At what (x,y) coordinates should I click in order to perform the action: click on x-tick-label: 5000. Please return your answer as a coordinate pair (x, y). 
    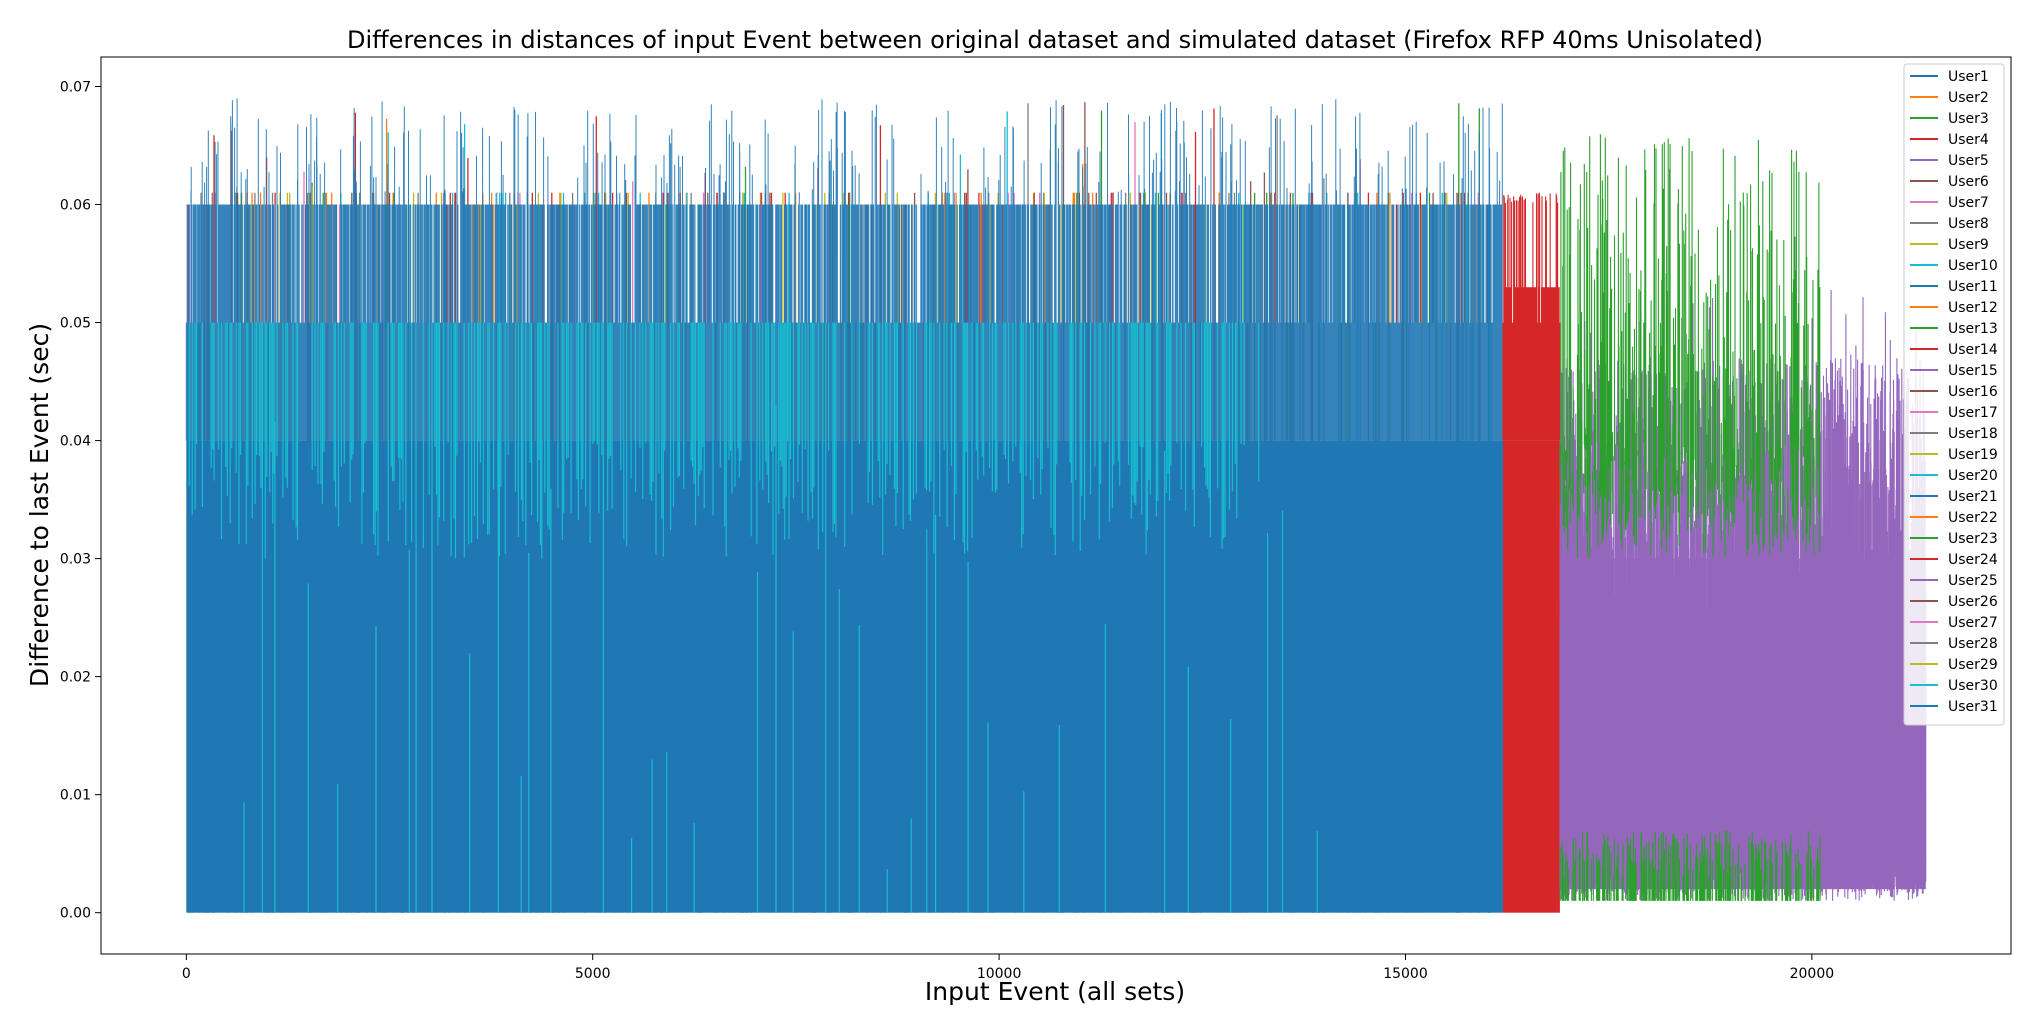
    Looking at the image, I should click on (593, 974).